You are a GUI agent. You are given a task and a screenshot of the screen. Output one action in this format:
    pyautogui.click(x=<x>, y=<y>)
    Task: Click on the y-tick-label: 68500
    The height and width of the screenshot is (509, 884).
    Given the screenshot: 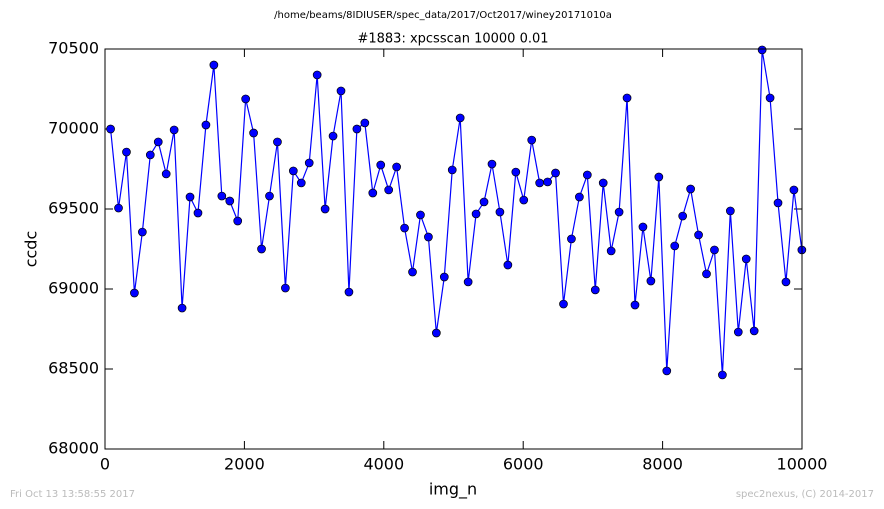 What is the action you would take?
    pyautogui.click(x=73, y=368)
    